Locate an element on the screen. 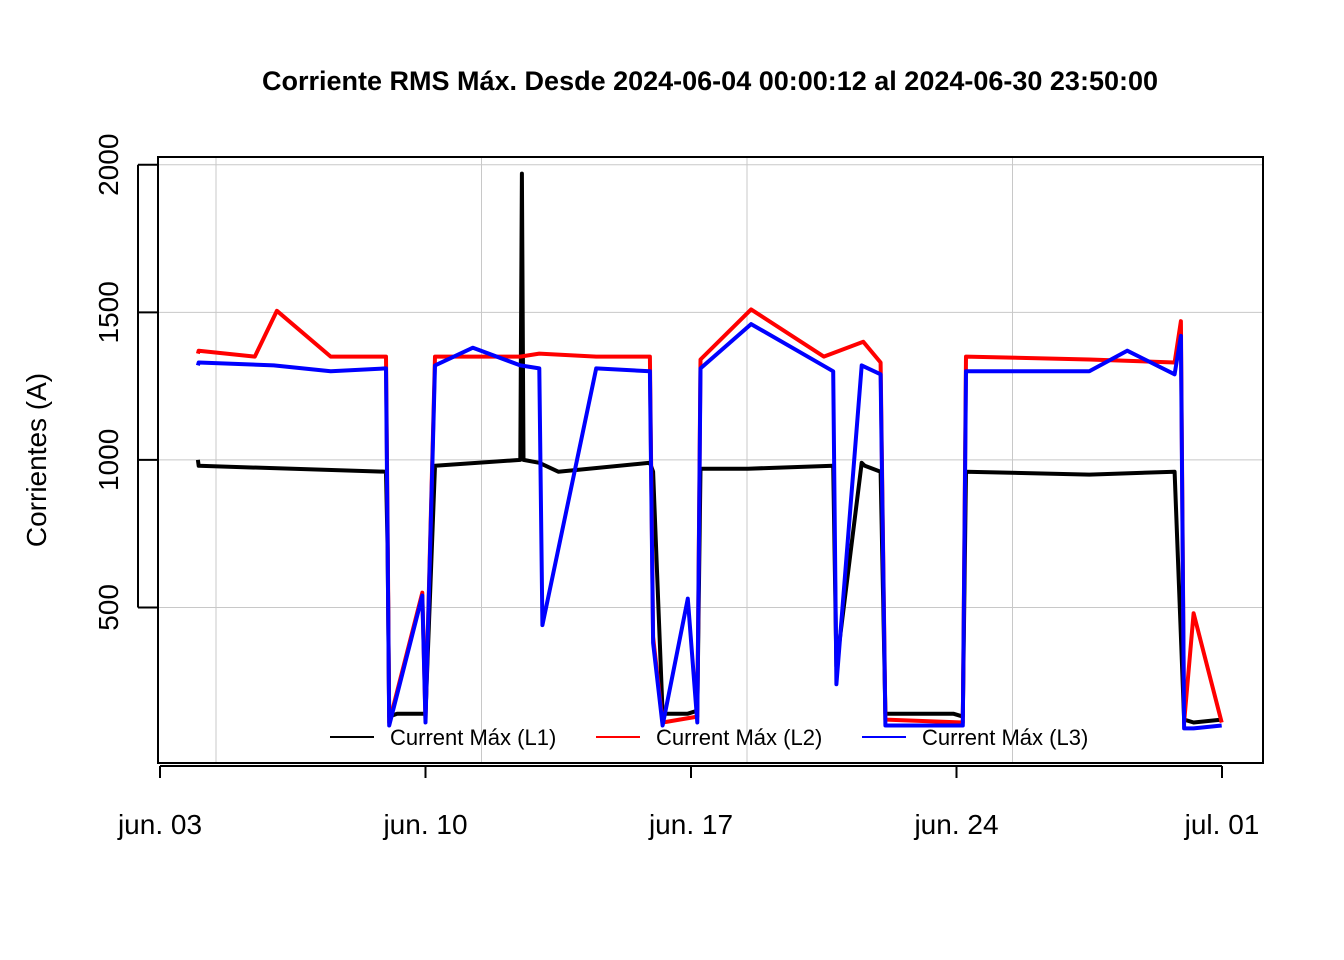 The height and width of the screenshot is (960, 1344). y-tick-label: 1000 is located at coordinates (108, 460).